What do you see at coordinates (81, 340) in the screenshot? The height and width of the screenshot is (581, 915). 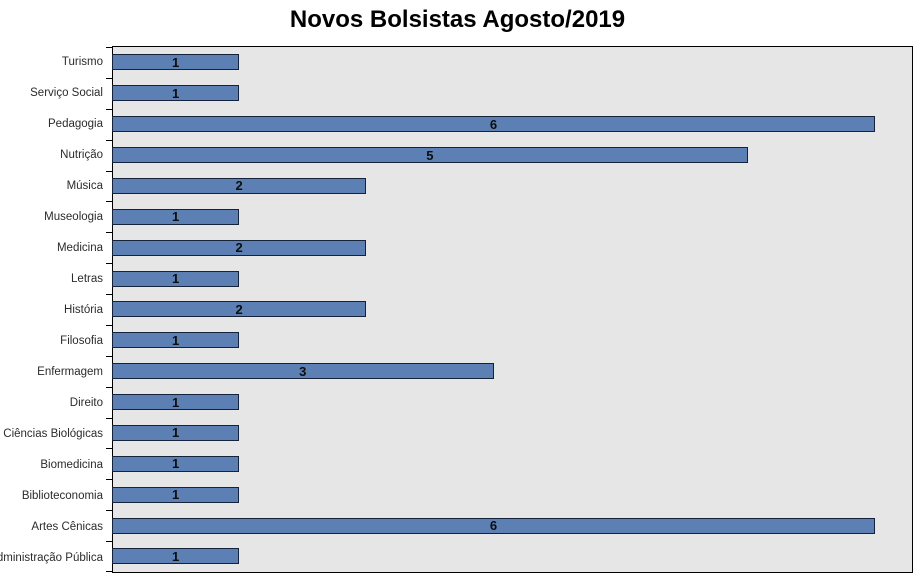 I see `category-label-filosofia: Filosofia` at bounding box center [81, 340].